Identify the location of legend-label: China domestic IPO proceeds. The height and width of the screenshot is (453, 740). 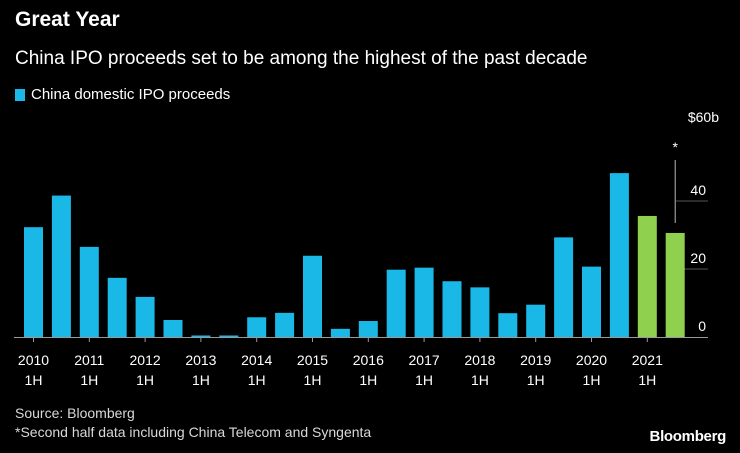
(131, 94).